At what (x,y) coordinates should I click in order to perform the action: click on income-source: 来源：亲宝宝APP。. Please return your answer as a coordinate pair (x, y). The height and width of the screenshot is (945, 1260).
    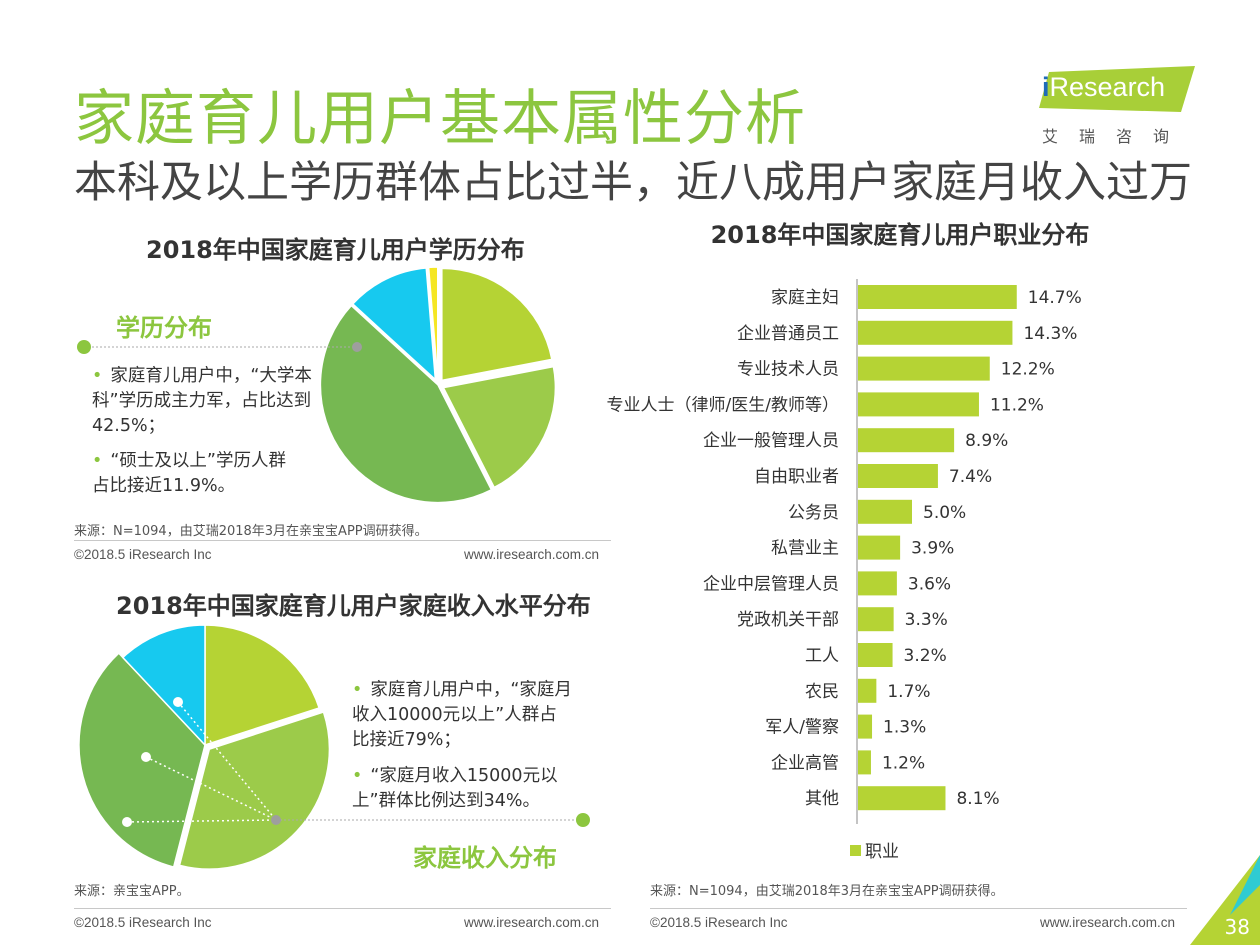
    Looking at the image, I should click on (132, 891).